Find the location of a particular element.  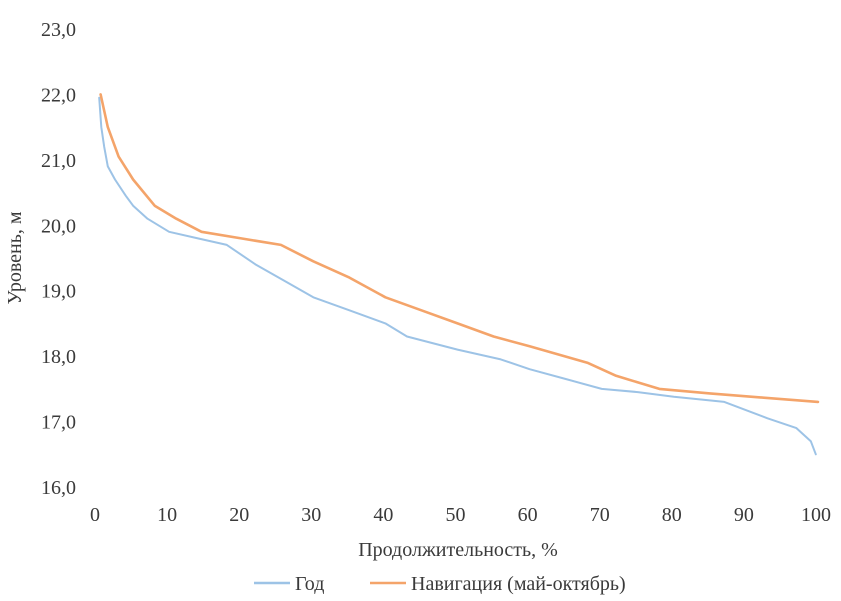

legend: Год Навигация (май-октябрь) is located at coordinates (440, 584).